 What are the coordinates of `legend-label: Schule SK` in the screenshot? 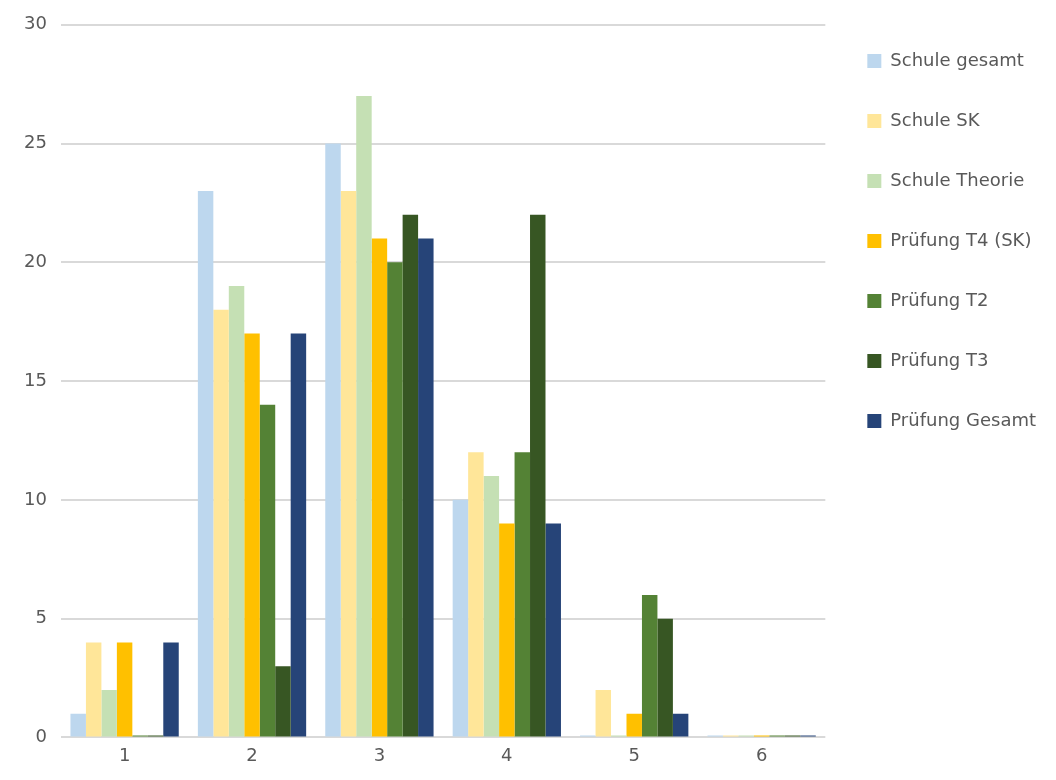 It's located at (935, 119).